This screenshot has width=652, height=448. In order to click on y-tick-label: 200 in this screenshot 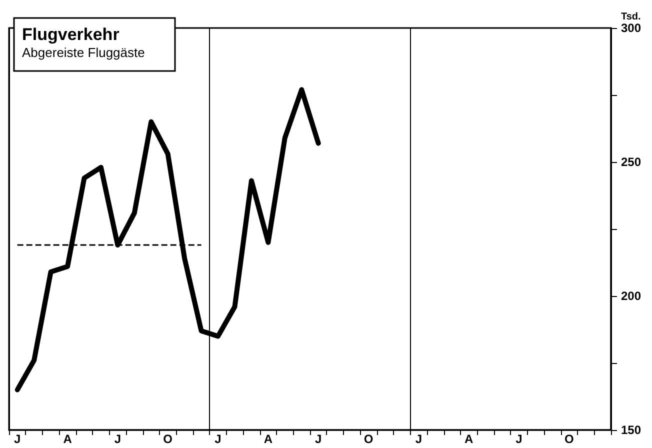, I will do `click(631, 296)`.